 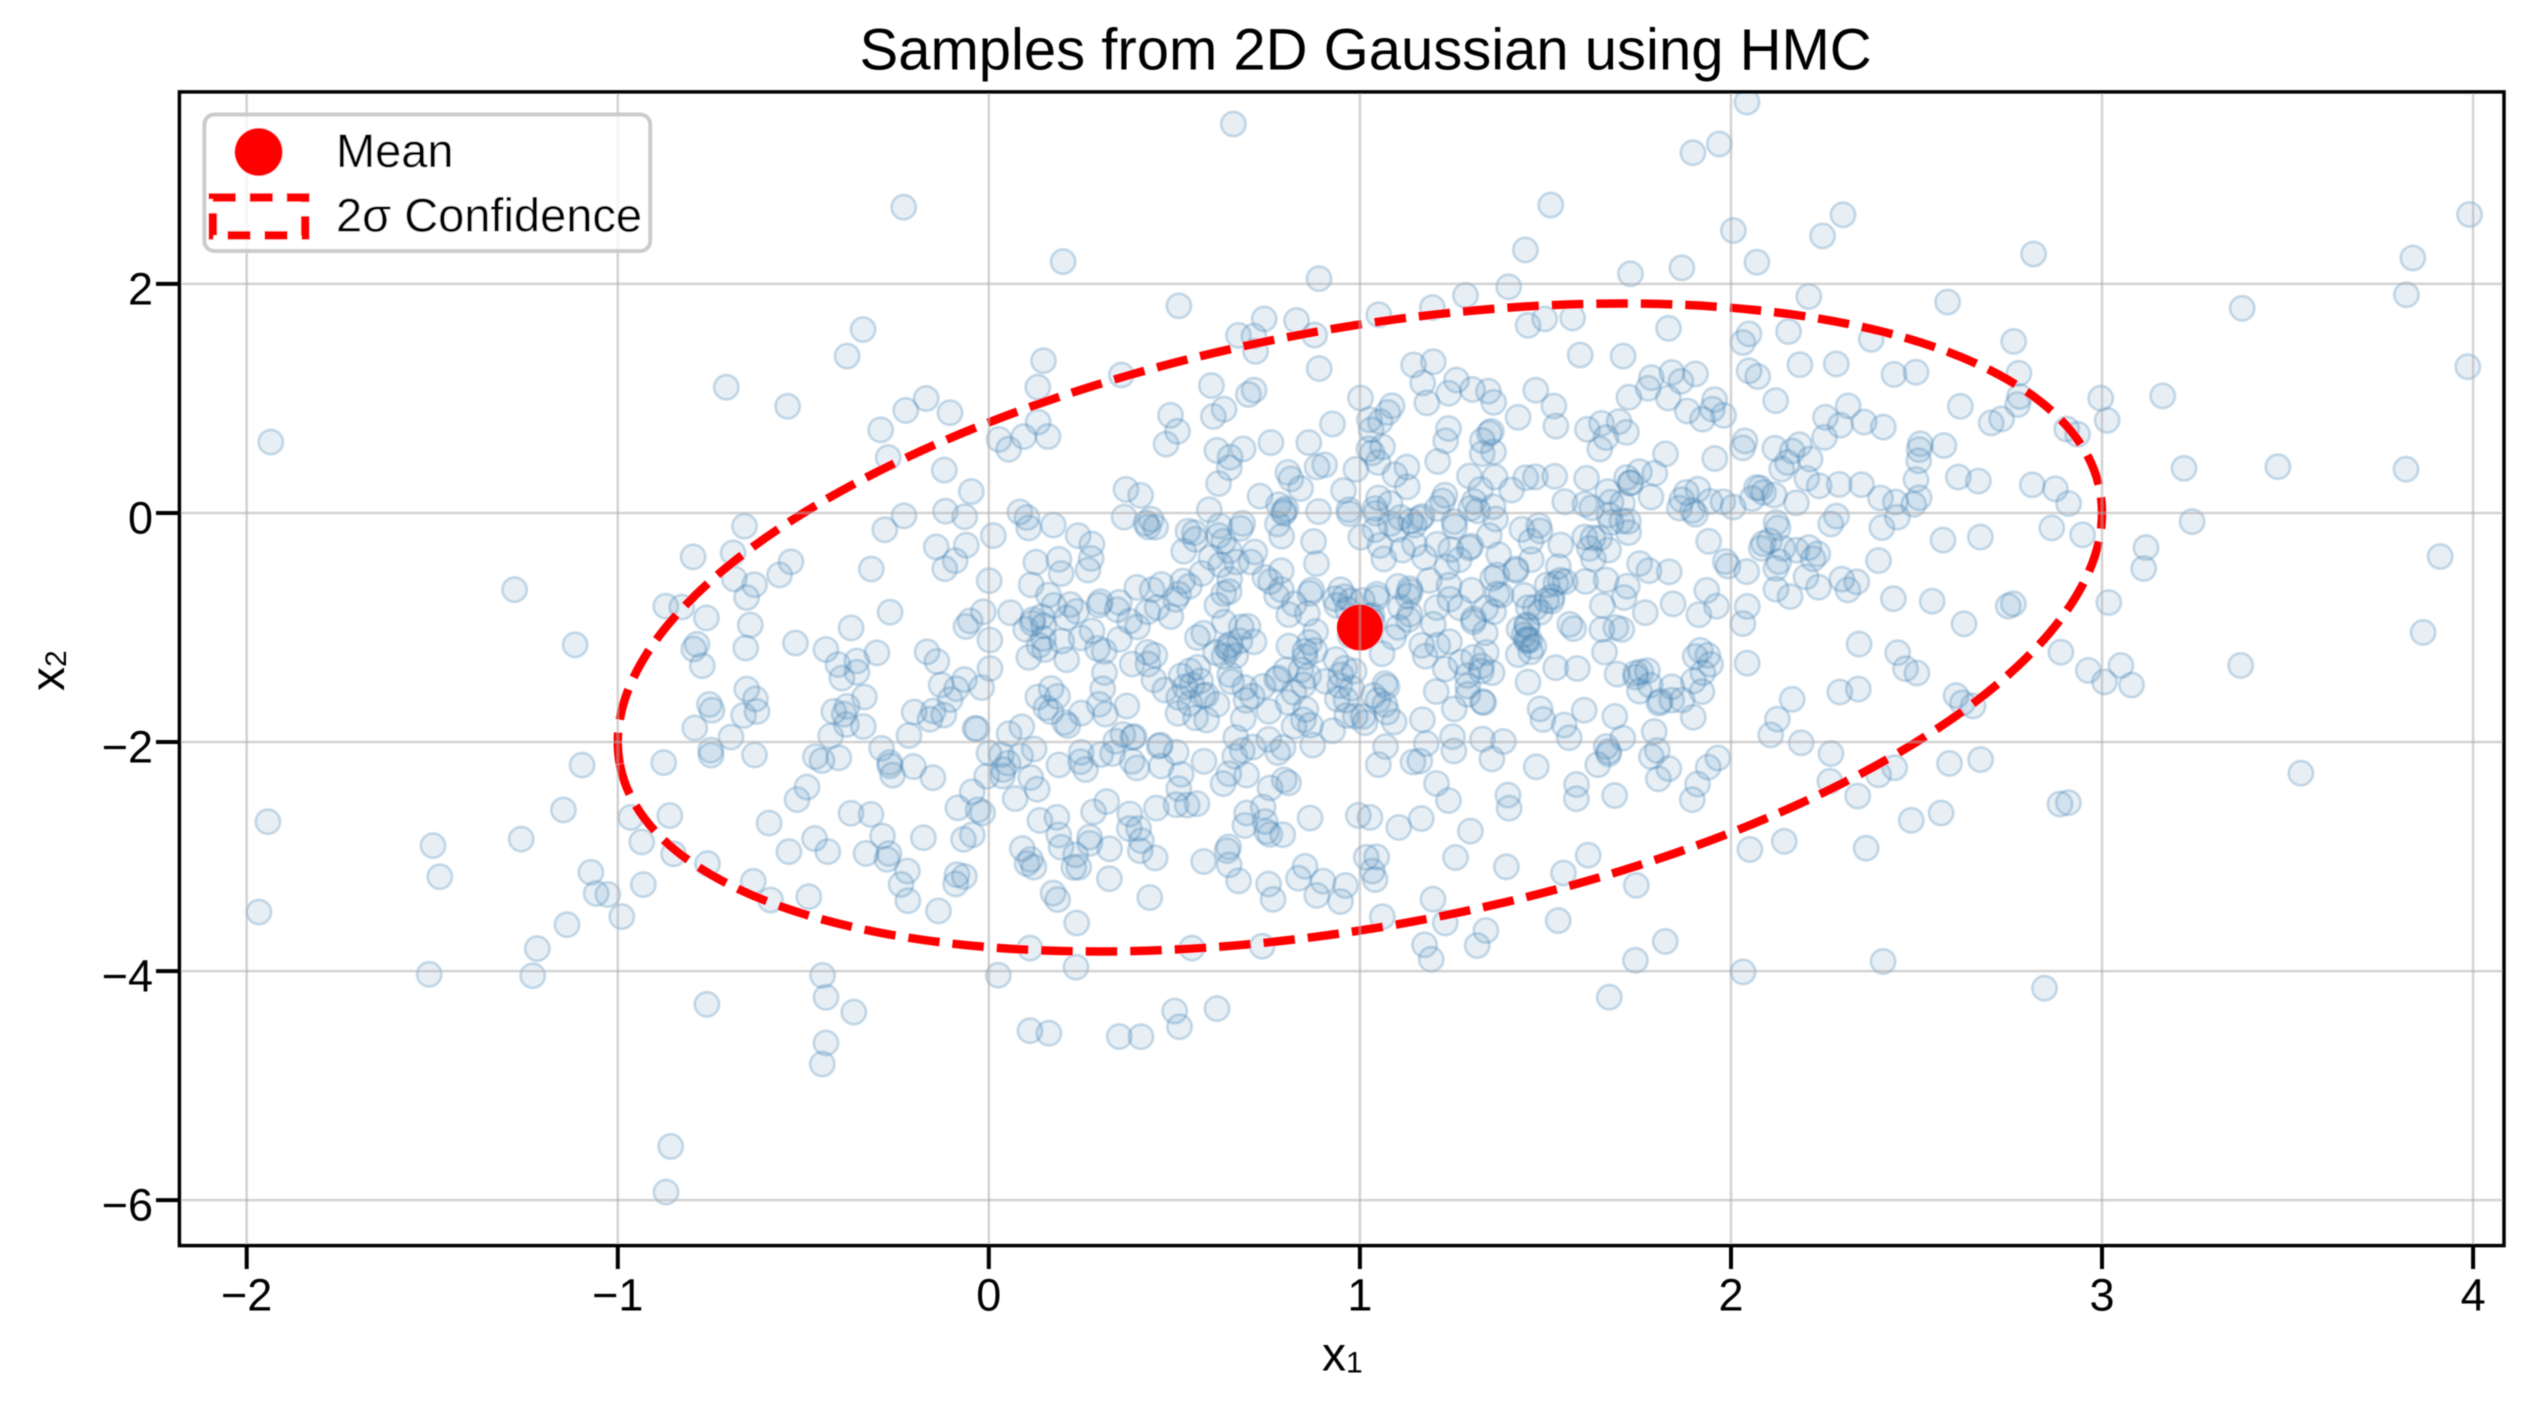 I want to click on svg-text: −1, so click(x=617, y=1295).